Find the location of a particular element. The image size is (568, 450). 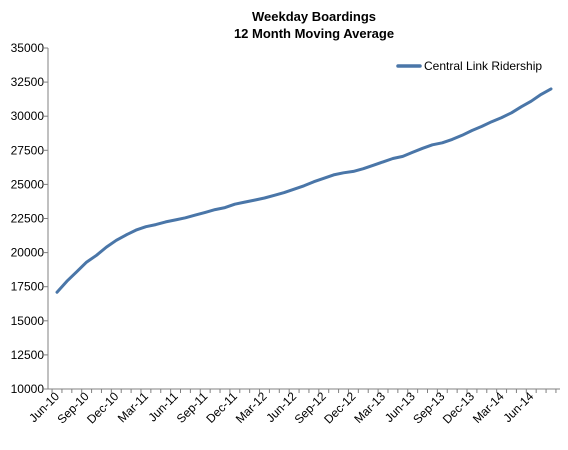

x-tick-label: Dec-10 is located at coordinates (102, 407).